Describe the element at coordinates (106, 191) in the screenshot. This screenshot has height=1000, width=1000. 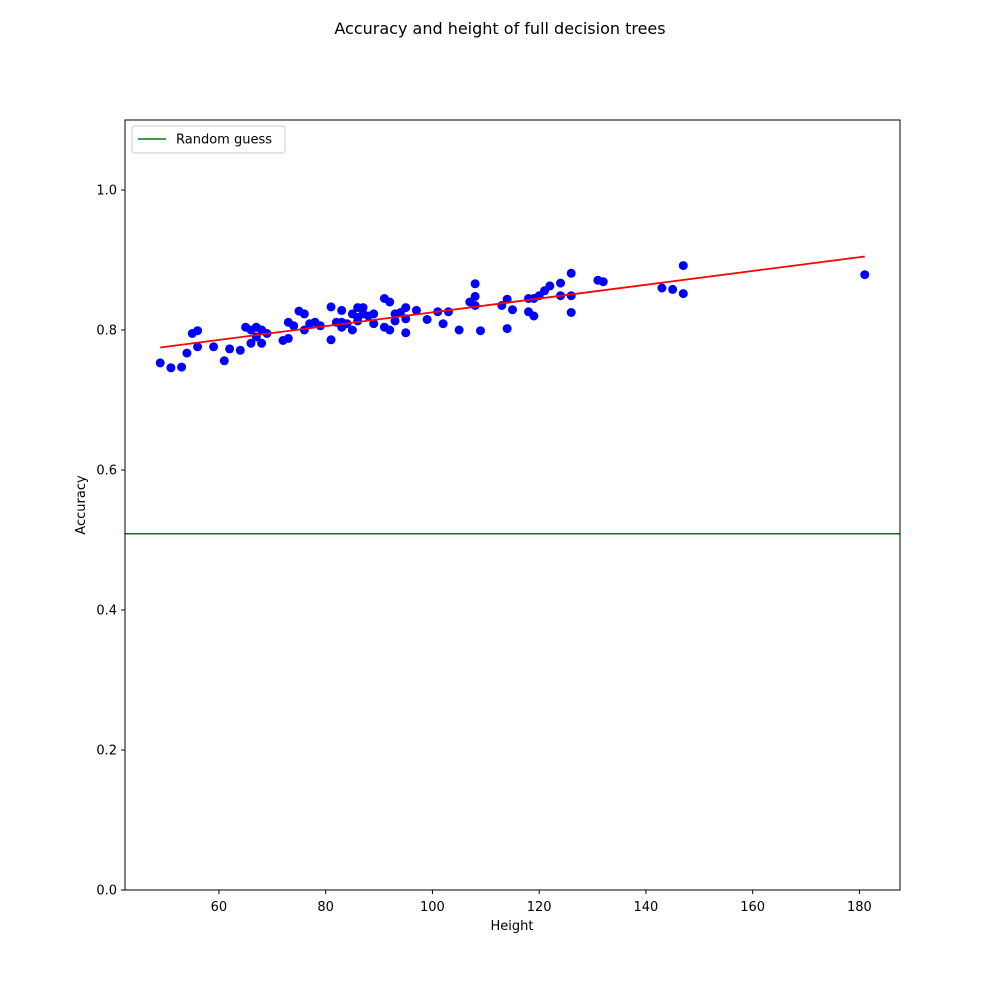
I see `y-tick-label: 1.0` at that location.